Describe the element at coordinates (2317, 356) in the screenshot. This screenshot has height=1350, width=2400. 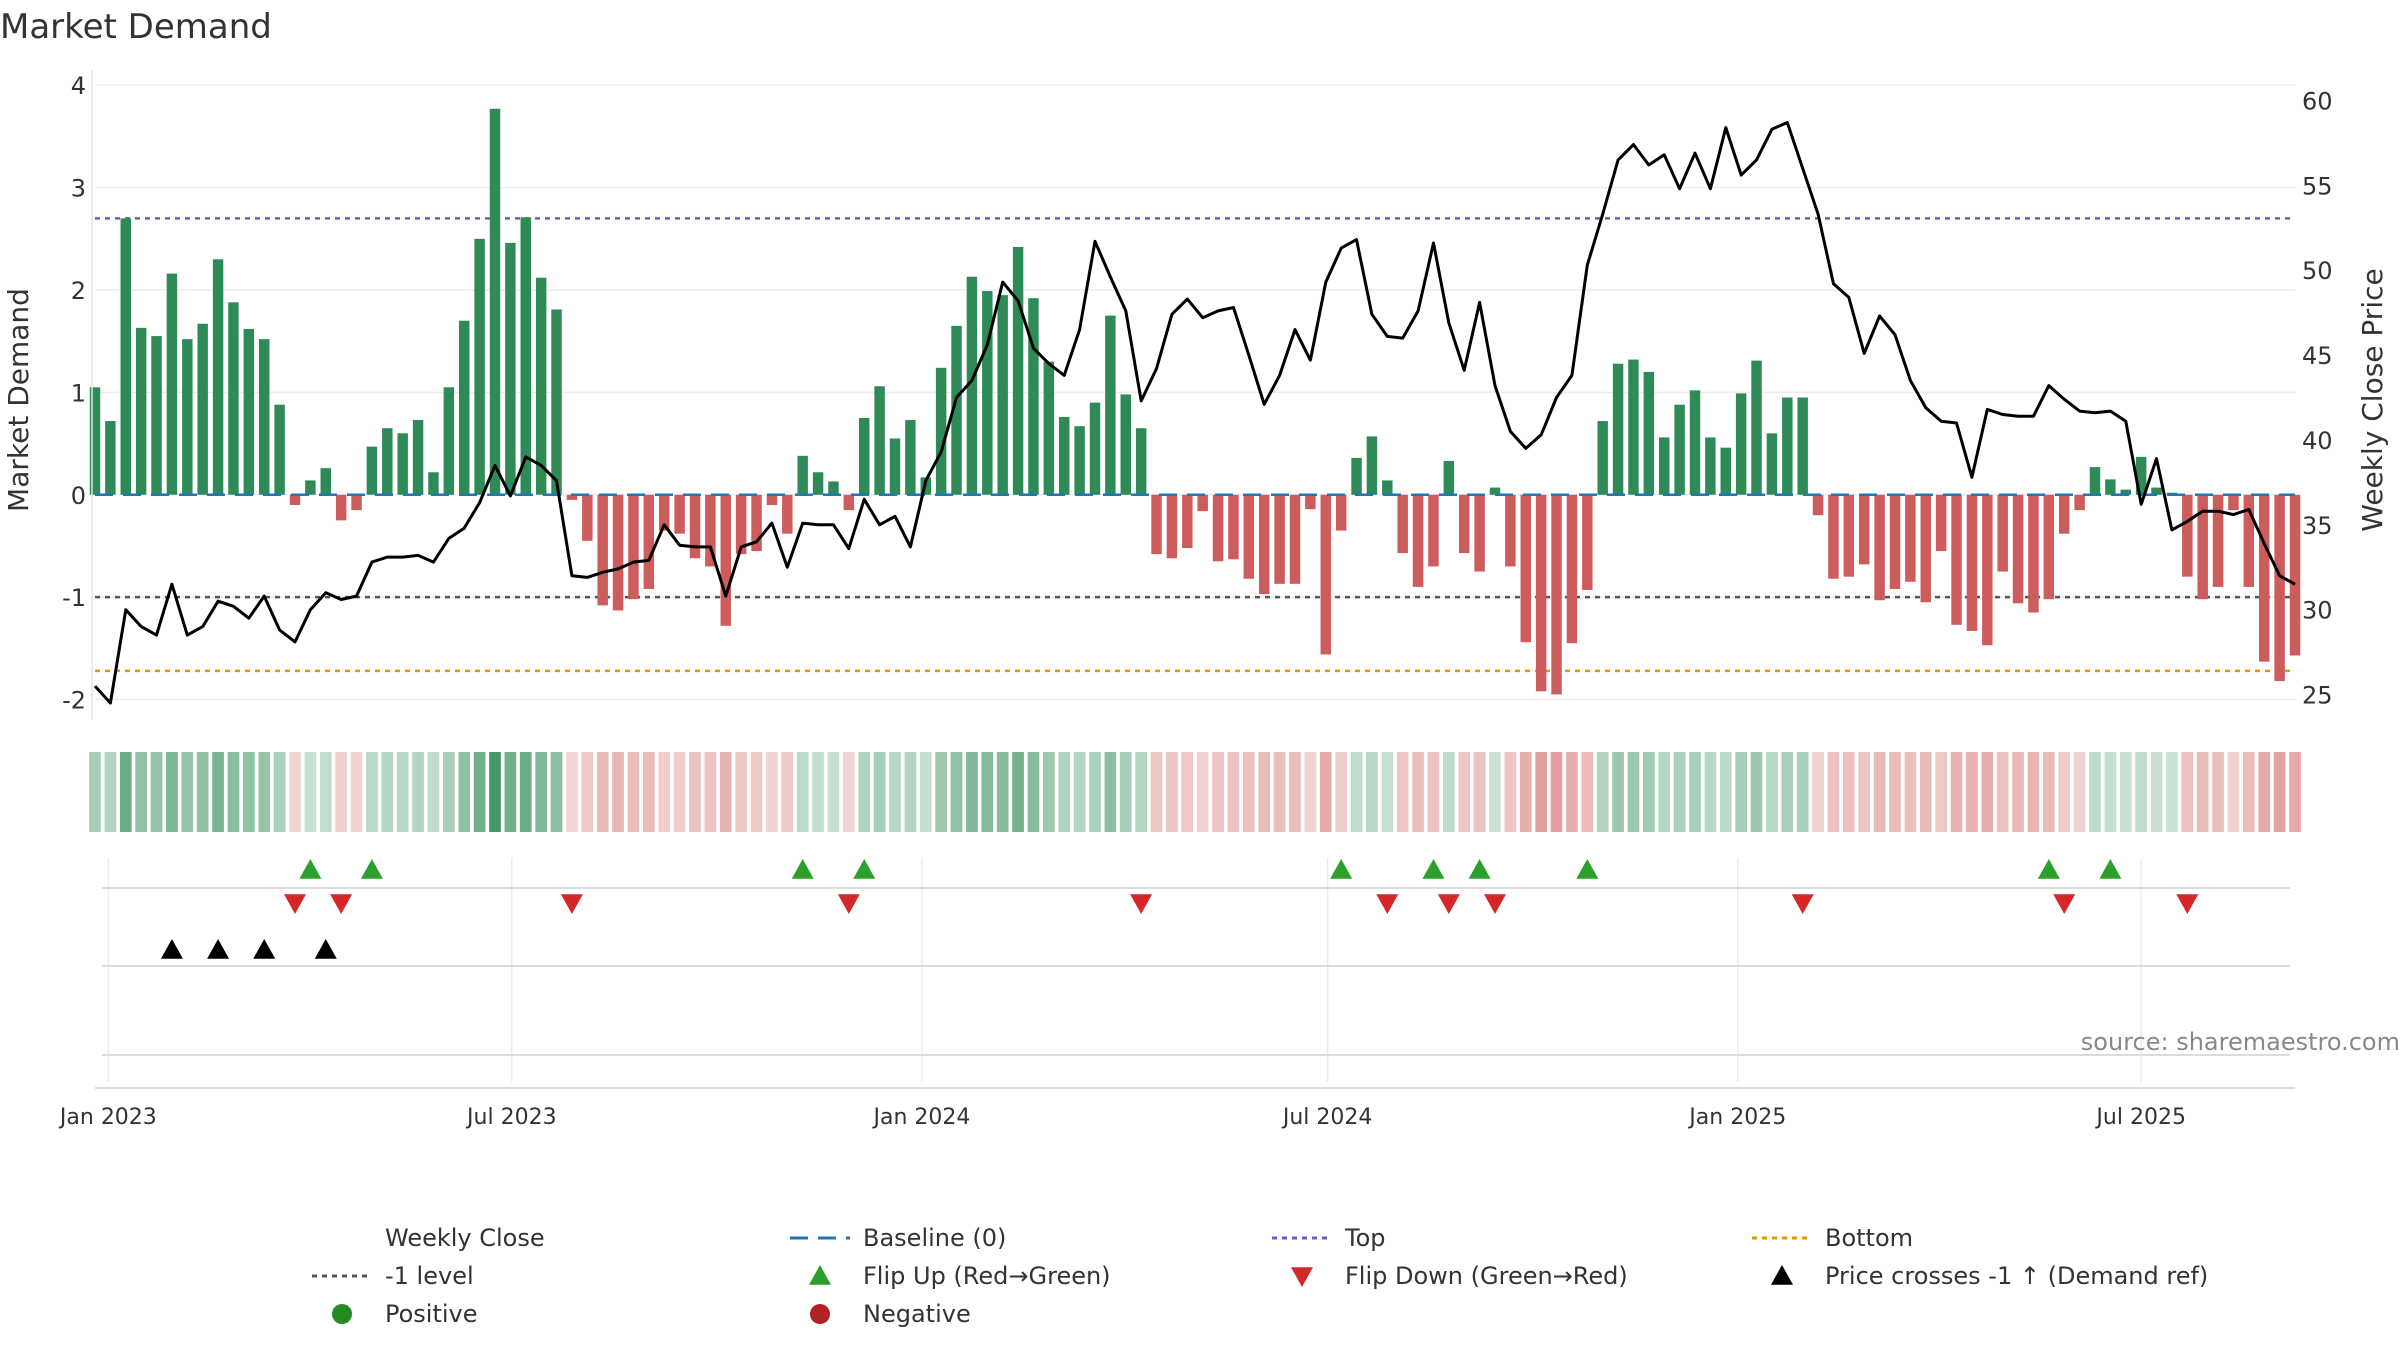
I see `y2tick-label: 45` at that location.